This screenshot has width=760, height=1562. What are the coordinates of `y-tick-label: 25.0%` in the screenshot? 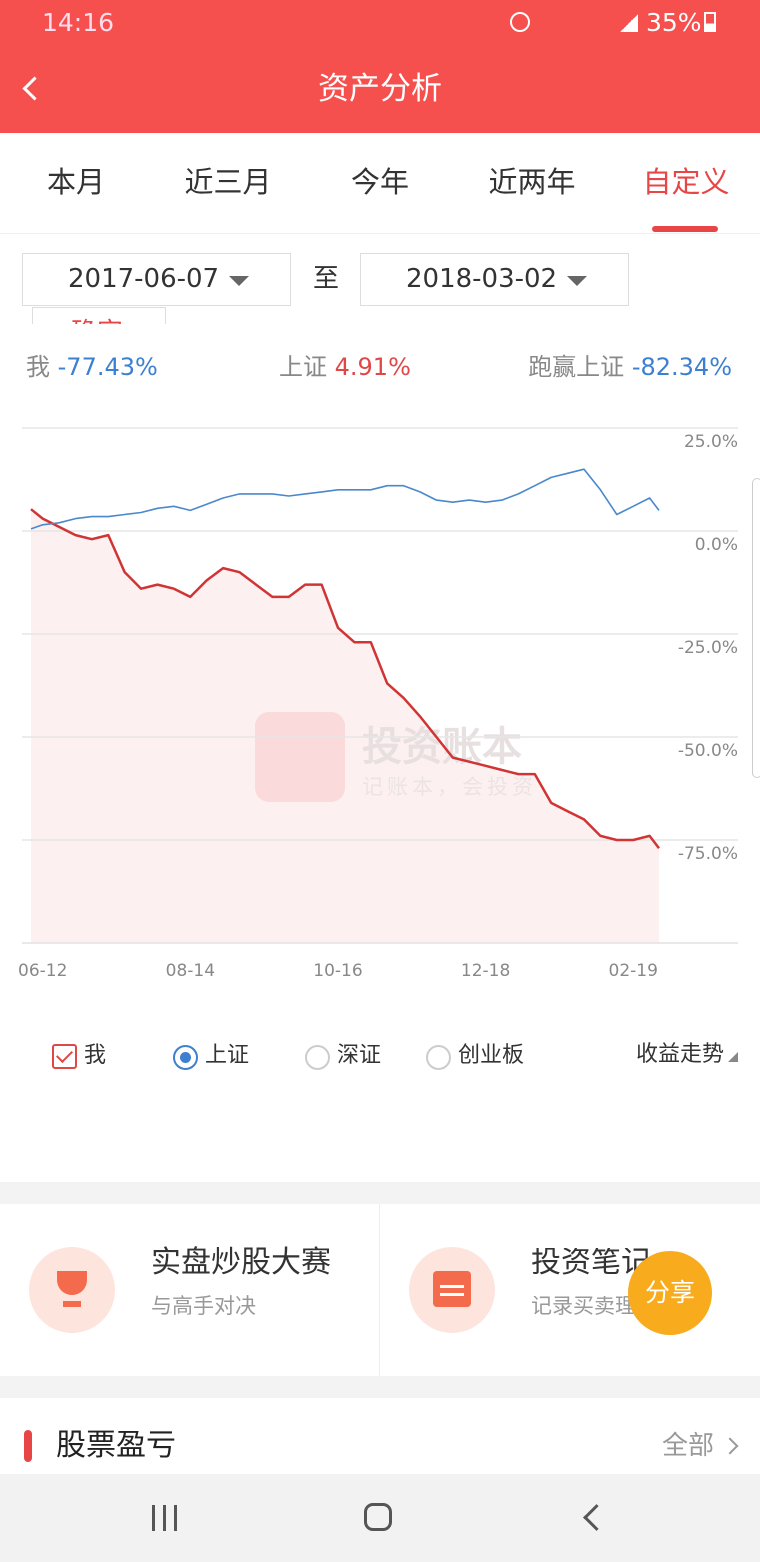 It's located at (711, 442).